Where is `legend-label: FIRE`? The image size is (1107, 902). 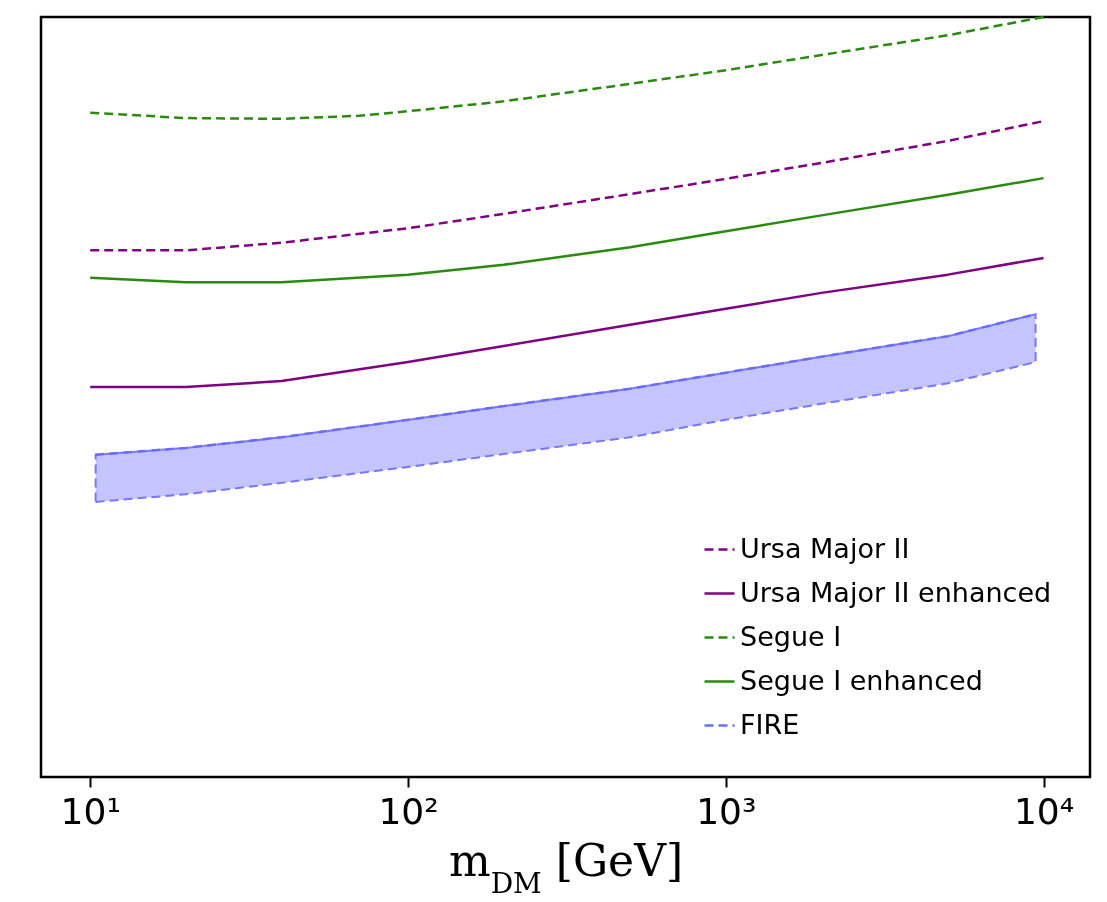 legend-label: FIRE is located at coordinates (770, 724).